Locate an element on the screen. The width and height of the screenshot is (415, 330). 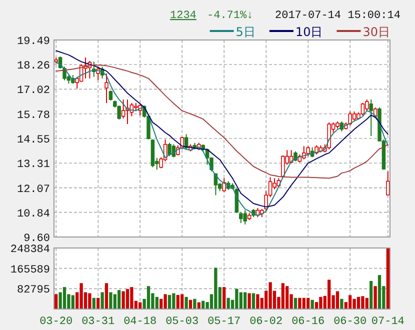
x-tick-label: 05-17 is located at coordinates (224, 322).